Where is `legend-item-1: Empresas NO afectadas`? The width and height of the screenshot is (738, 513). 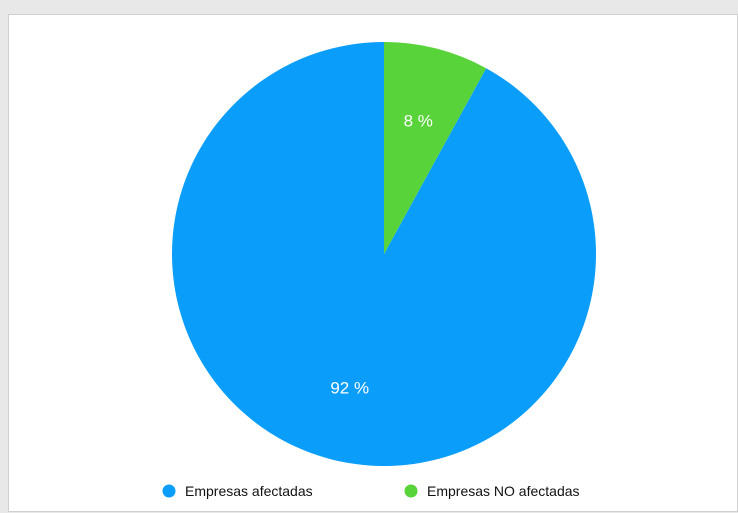
legend-item-1: Empresas NO afectadas is located at coordinates (492, 491).